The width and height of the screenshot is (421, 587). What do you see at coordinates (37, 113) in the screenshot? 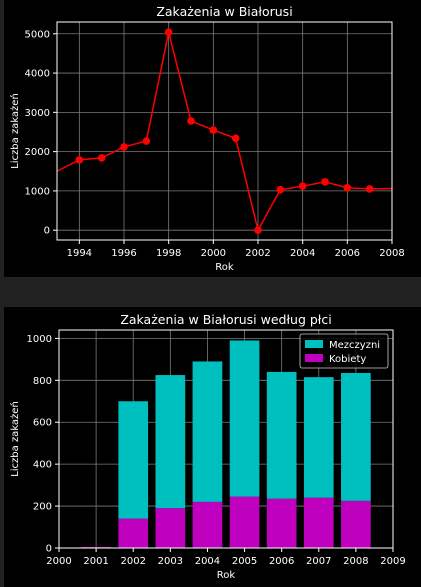
I see `y-tick-label: 3000` at bounding box center [37, 113].